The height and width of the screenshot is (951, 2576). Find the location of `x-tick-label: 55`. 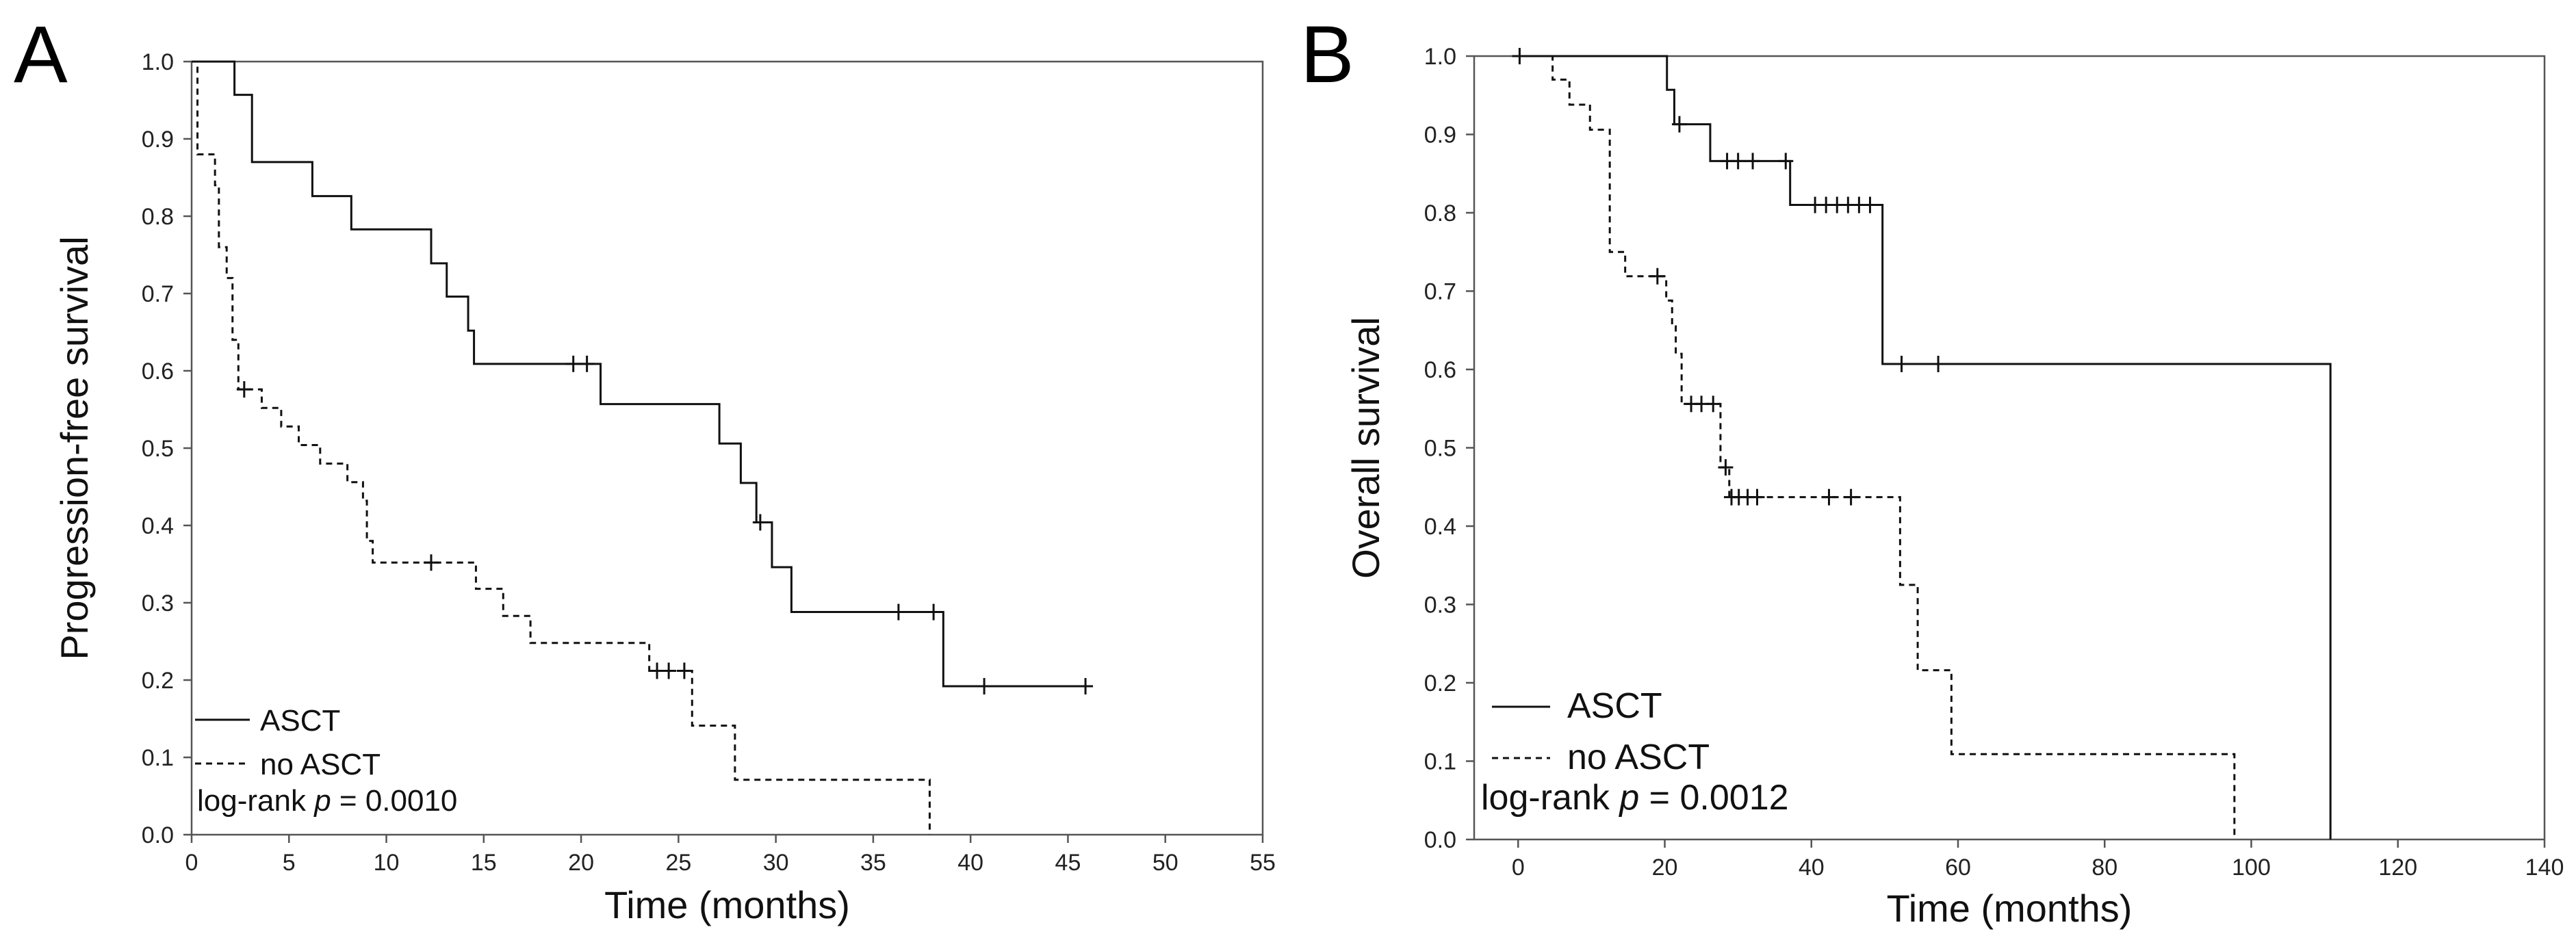

x-tick-label: 55 is located at coordinates (1263, 863).